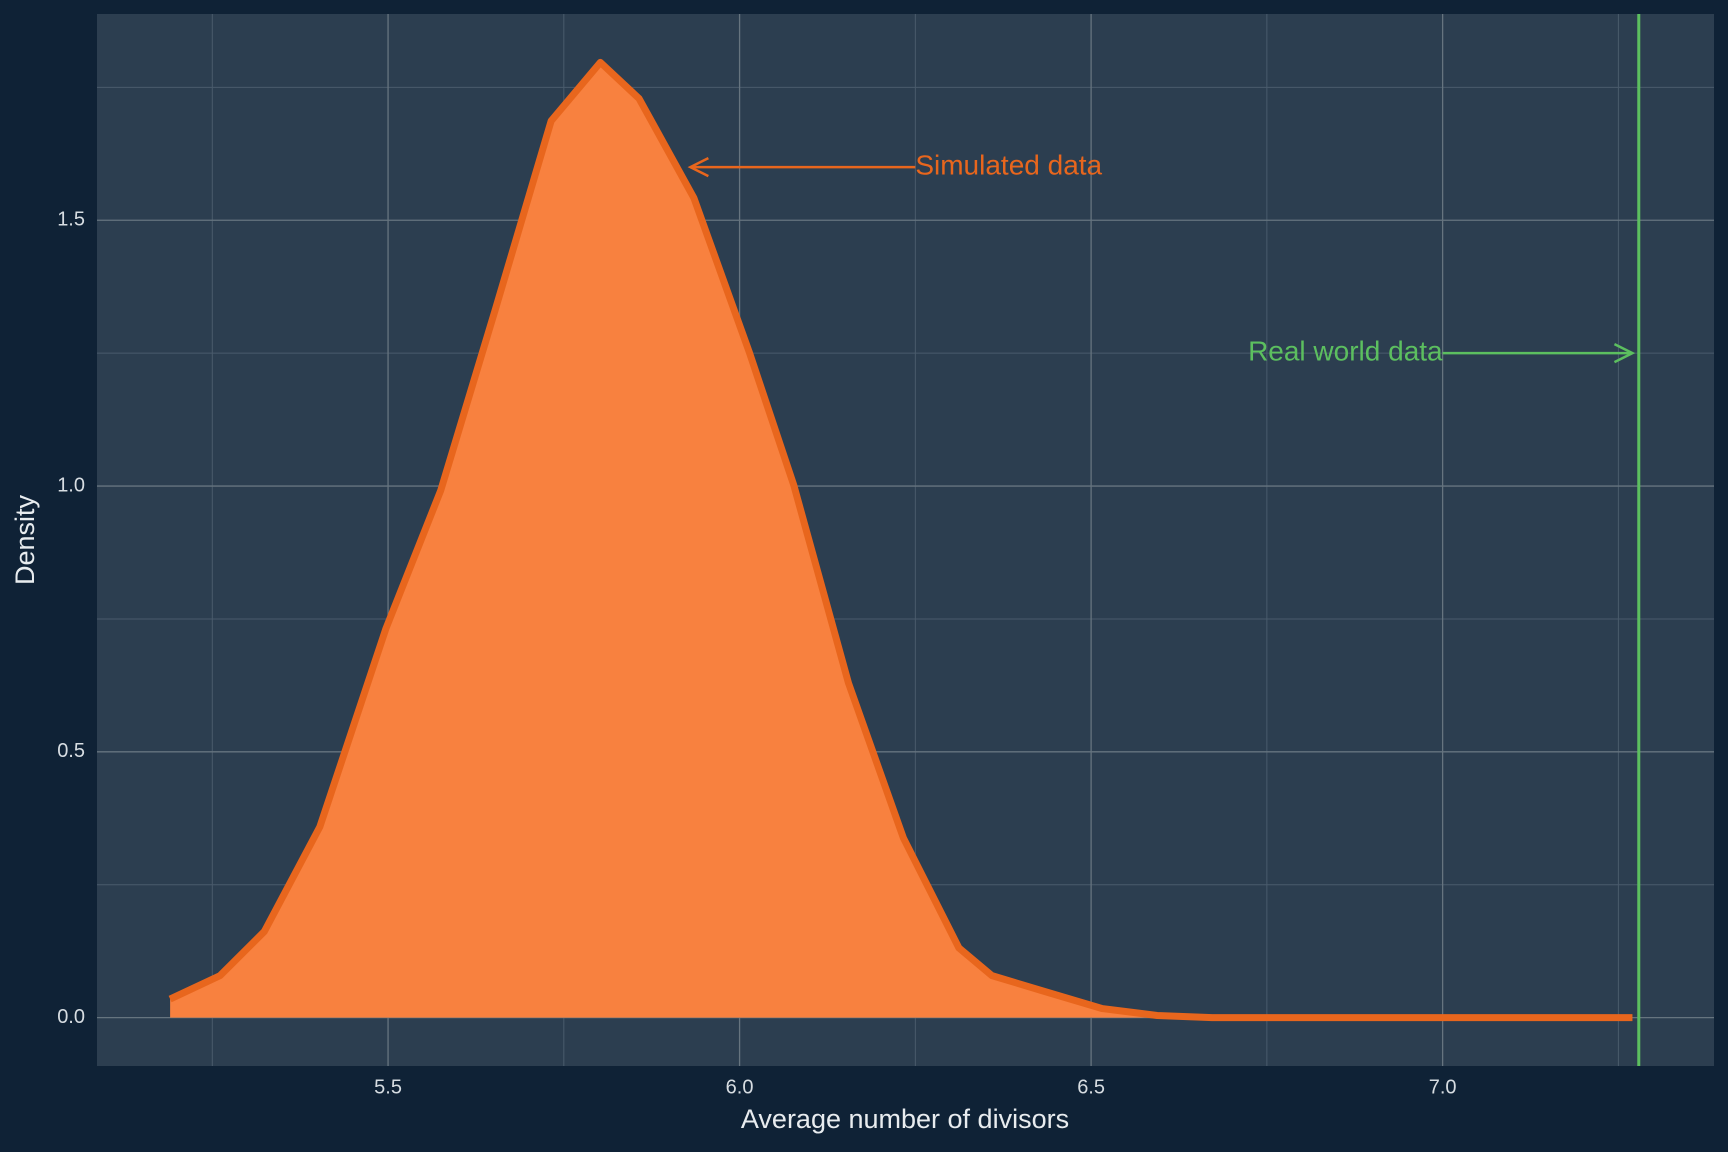  Describe the element at coordinates (71, 751) in the screenshot. I see `y-tick-label: 0.5` at that location.